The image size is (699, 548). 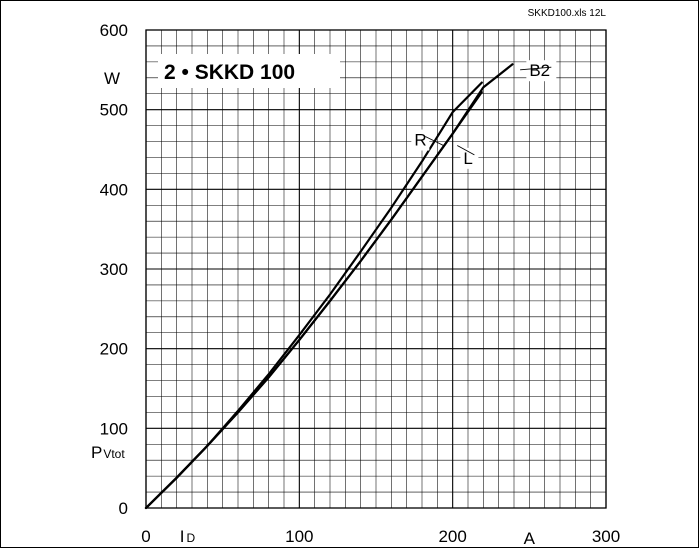 What do you see at coordinates (114, 269) in the screenshot?
I see `y-tick-label: 300` at bounding box center [114, 269].